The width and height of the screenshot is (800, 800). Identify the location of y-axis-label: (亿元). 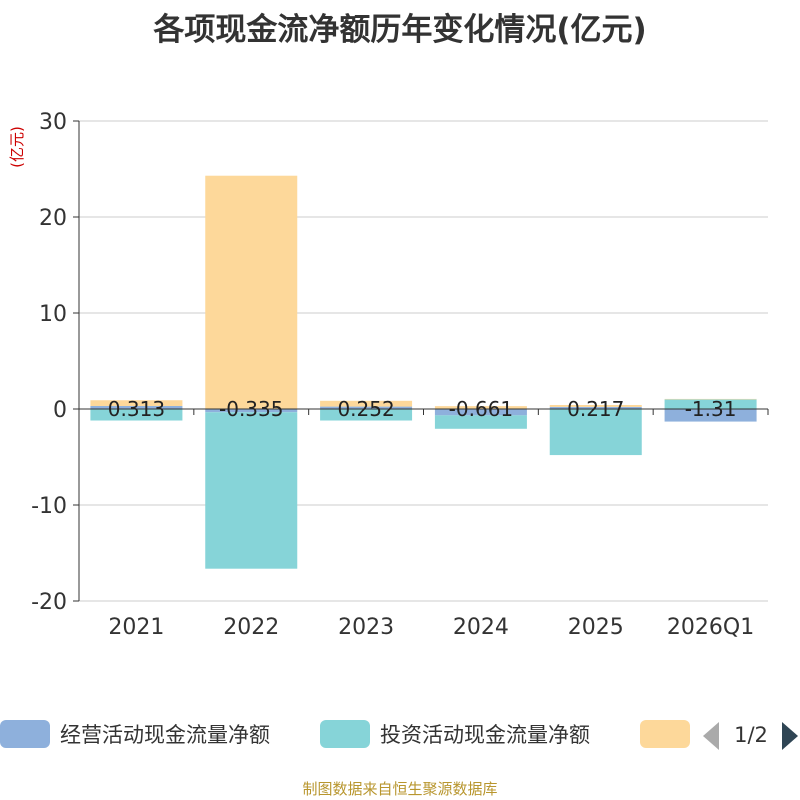
(17, 147).